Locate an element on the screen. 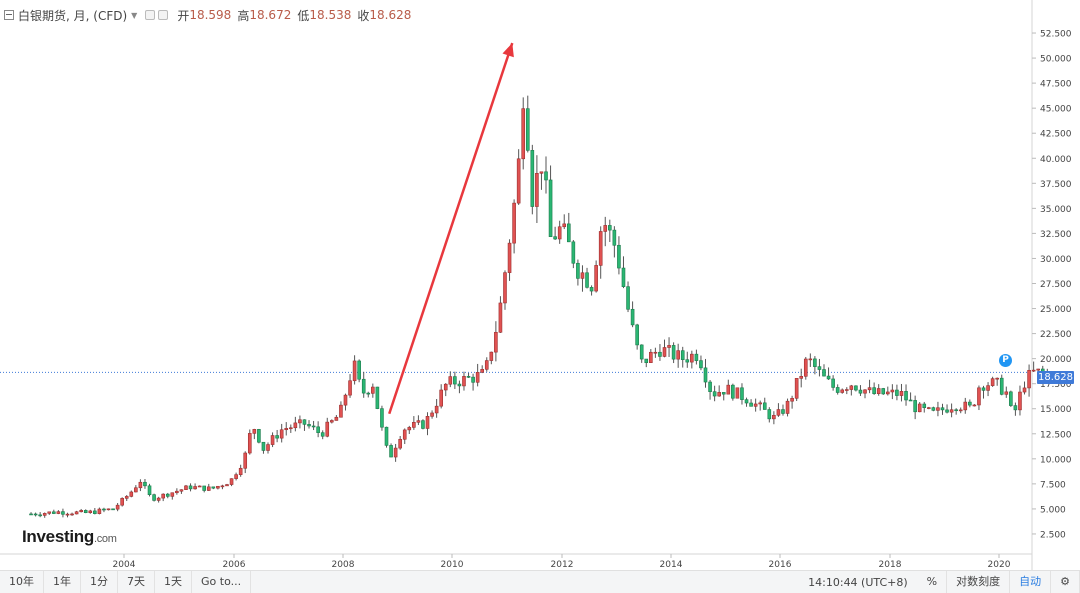 The image size is (1080, 593). eye-icon is located at coordinates (150, 15).